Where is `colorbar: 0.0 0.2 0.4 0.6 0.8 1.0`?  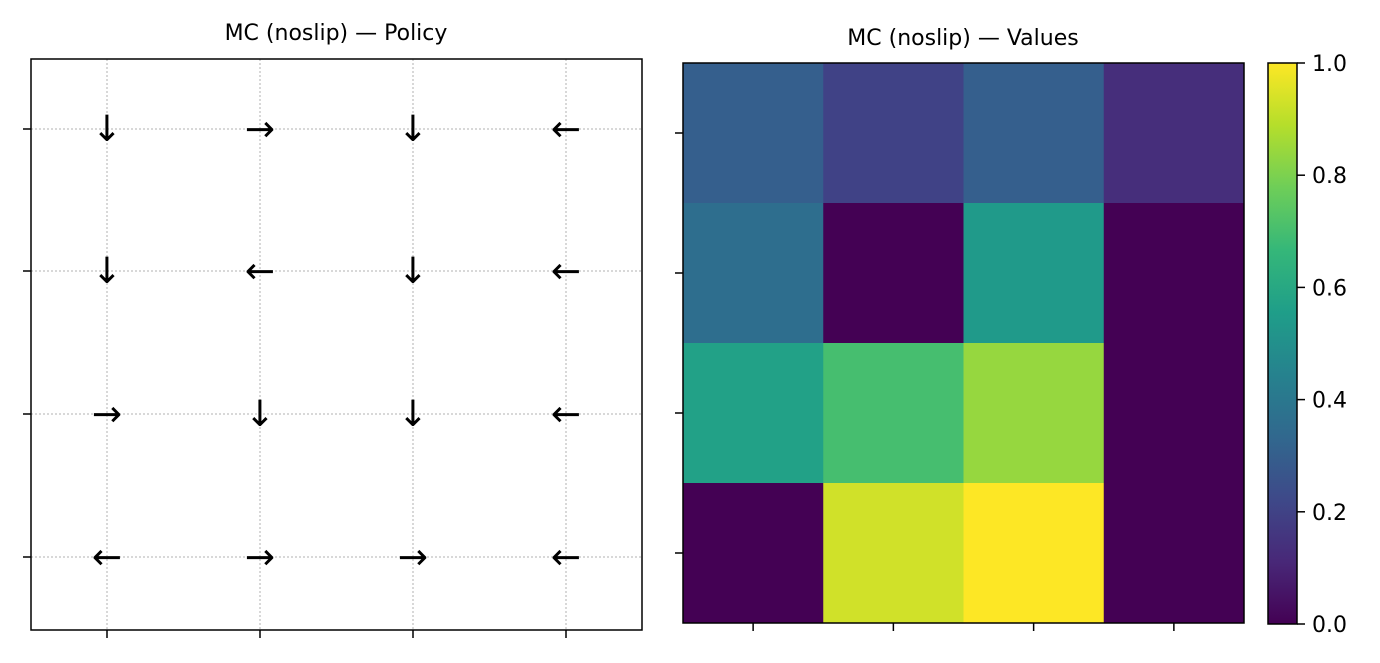
colorbar: 0.0 0.2 0.4 0.6 0.8 1.0 is located at coordinates (1307, 345).